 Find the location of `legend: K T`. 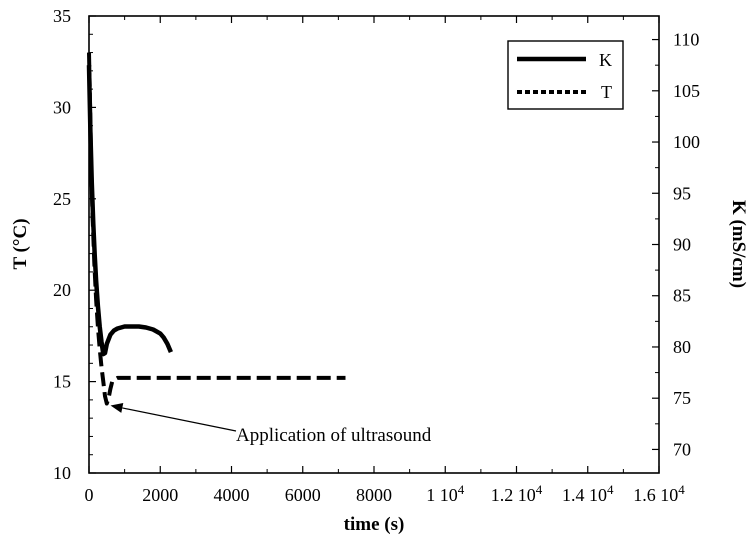

legend: K T is located at coordinates (565, 75).